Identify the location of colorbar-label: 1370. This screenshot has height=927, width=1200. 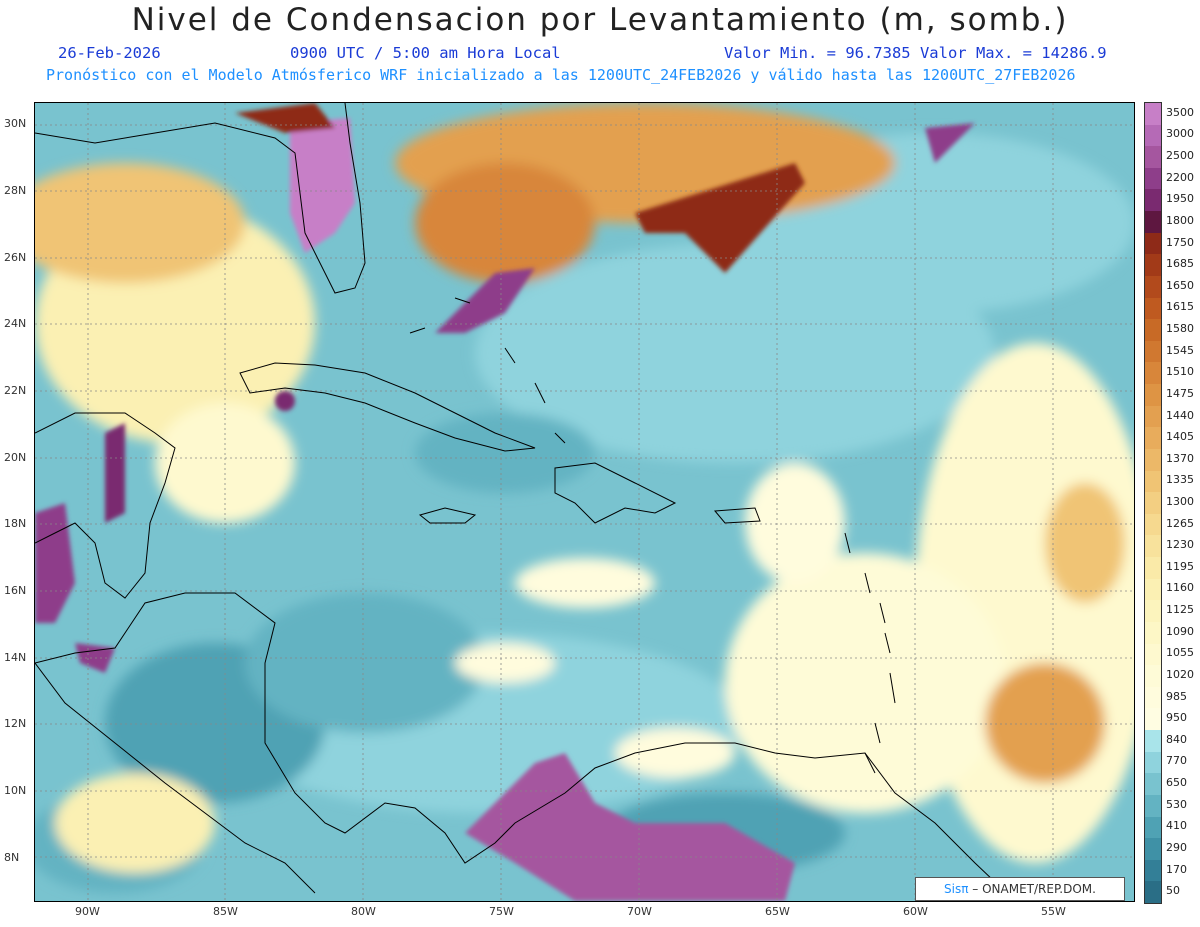
(1180, 458).